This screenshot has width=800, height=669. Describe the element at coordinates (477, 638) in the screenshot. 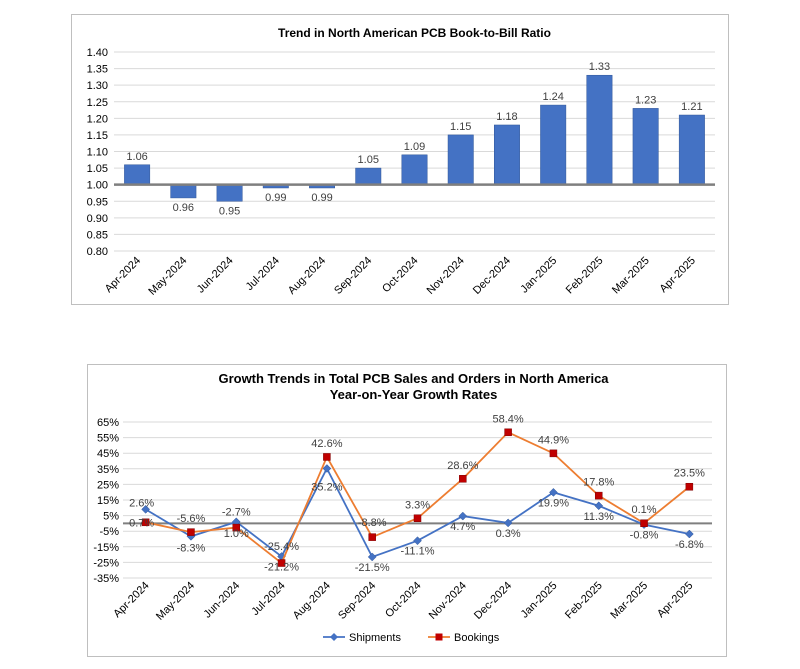

I see `legend-bookings-label: Bookings` at that location.